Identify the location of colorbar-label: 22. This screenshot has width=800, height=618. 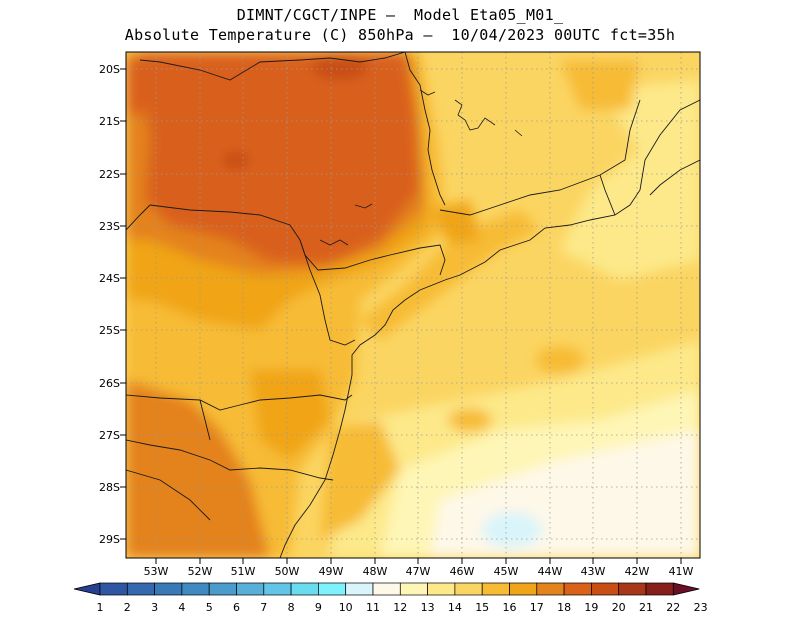
(673, 607).